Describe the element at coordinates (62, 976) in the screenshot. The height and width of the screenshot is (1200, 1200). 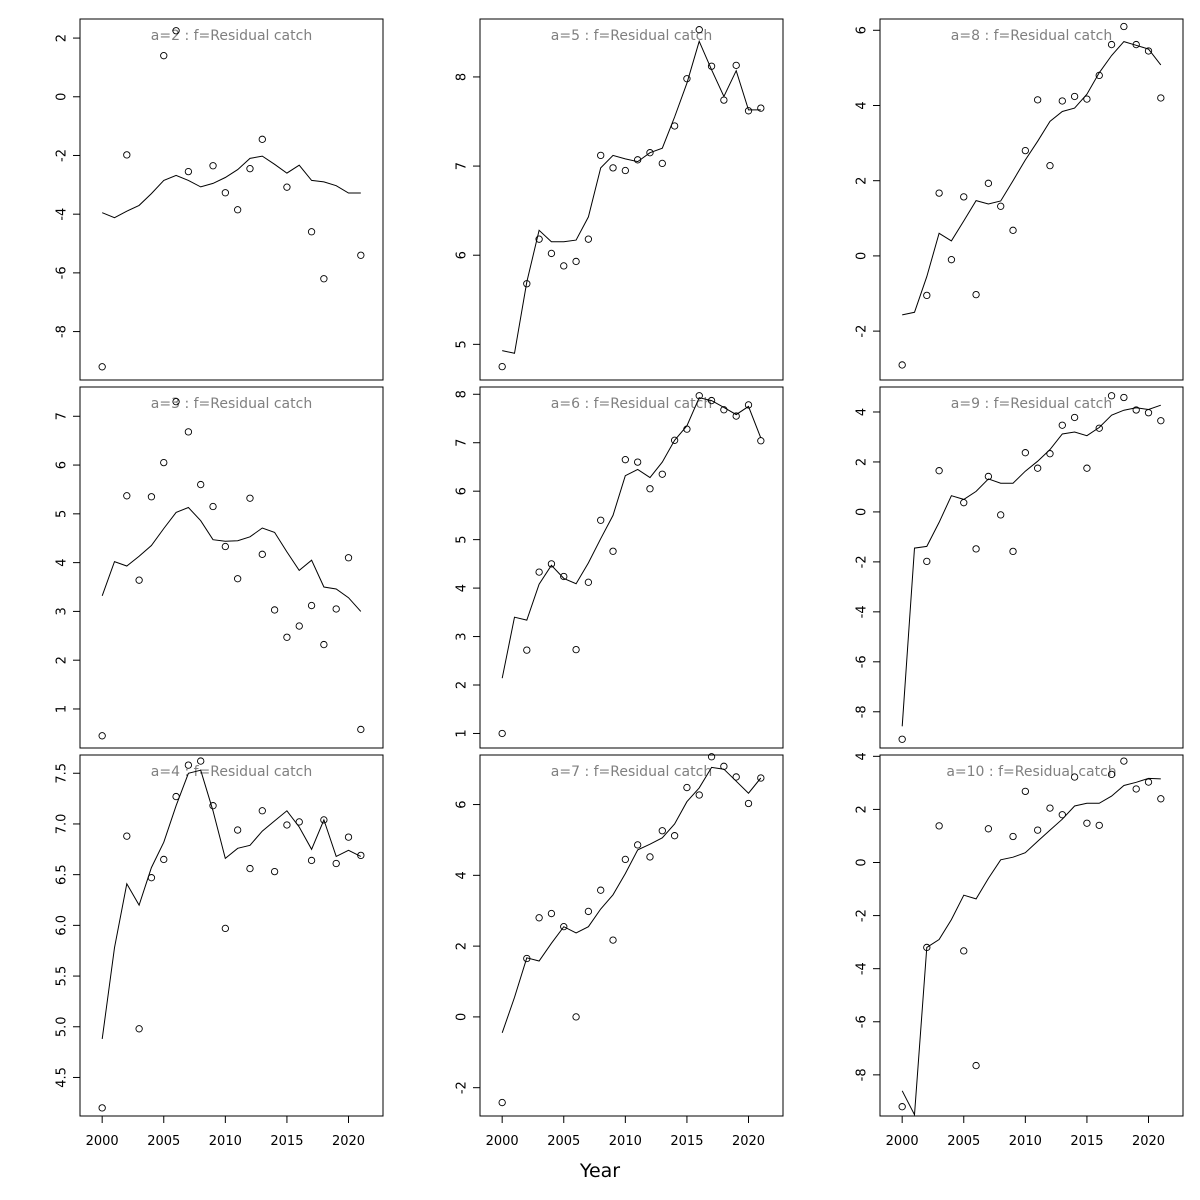
I see `y-tick-label: 5.5` at that location.